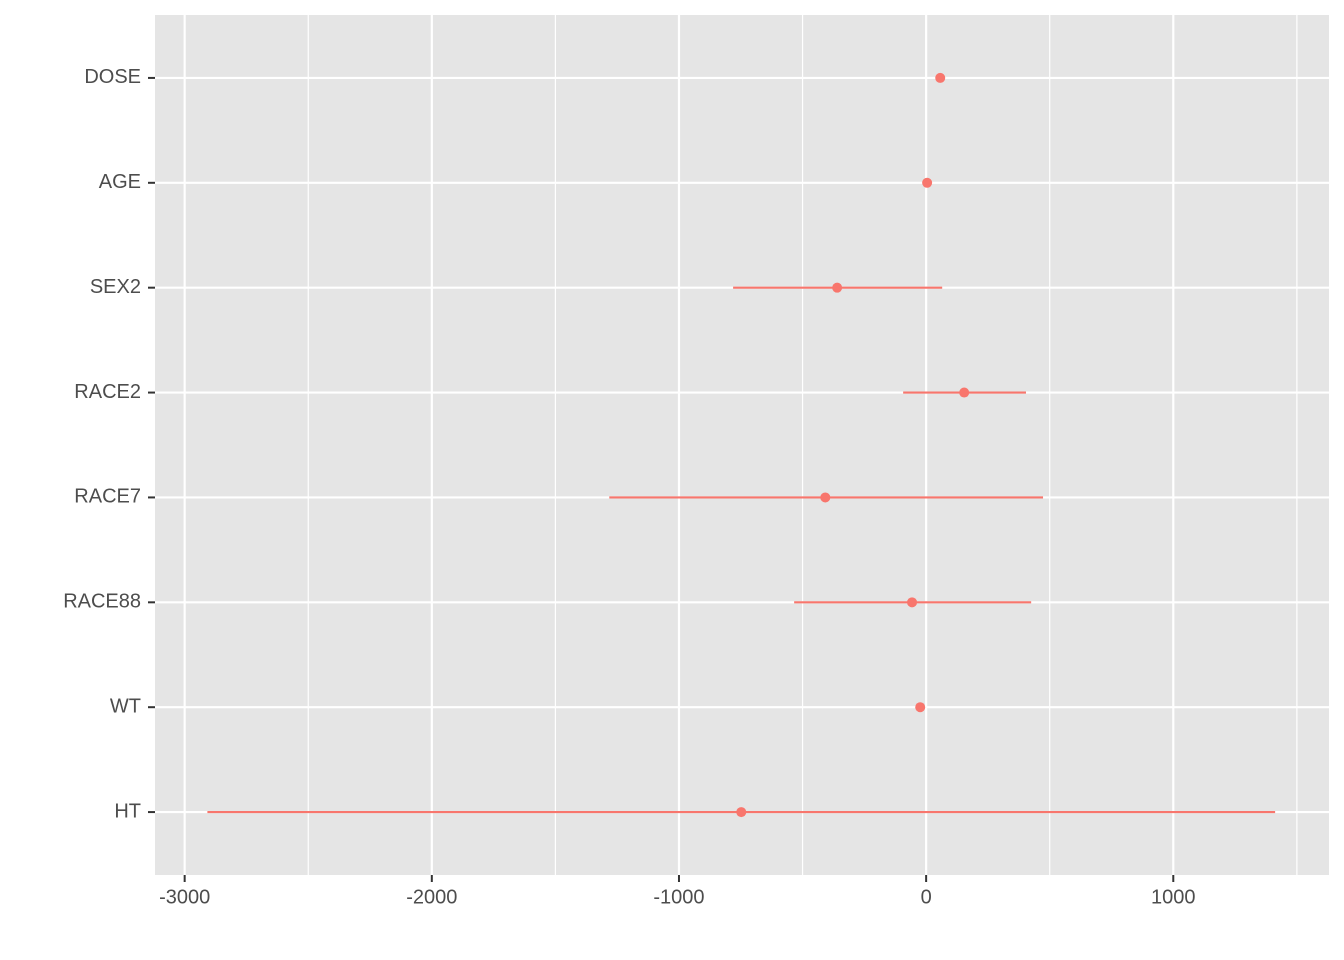 The width and height of the screenshot is (1344, 960). I want to click on y-tick-label: SEX2, so click(115, 287).